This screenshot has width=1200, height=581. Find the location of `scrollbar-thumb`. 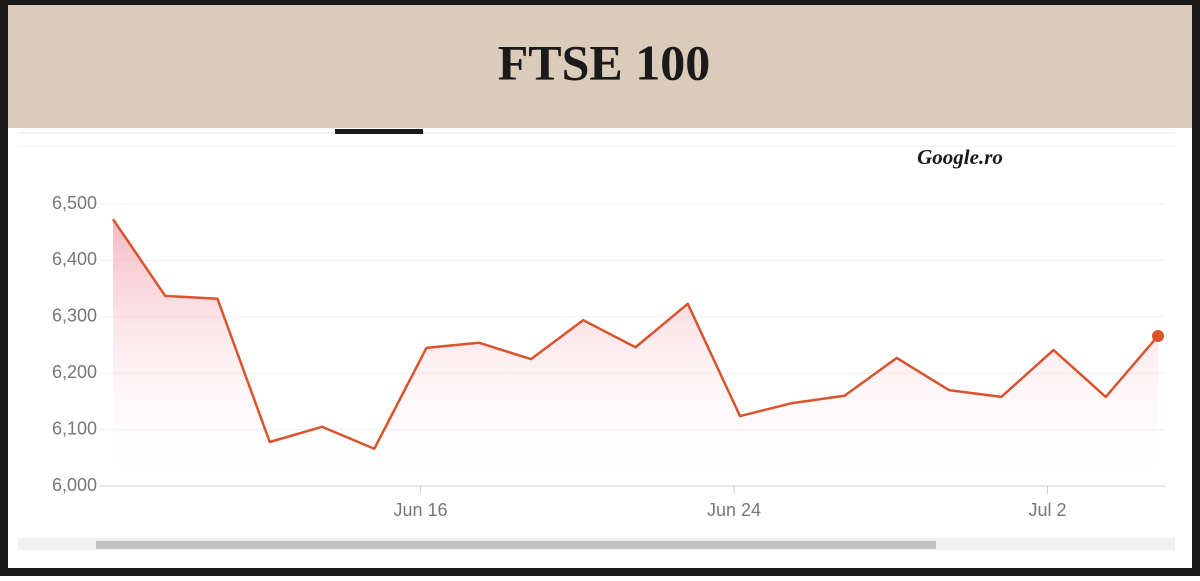

scrollbar-thumb is located at coordinates (516, 545).